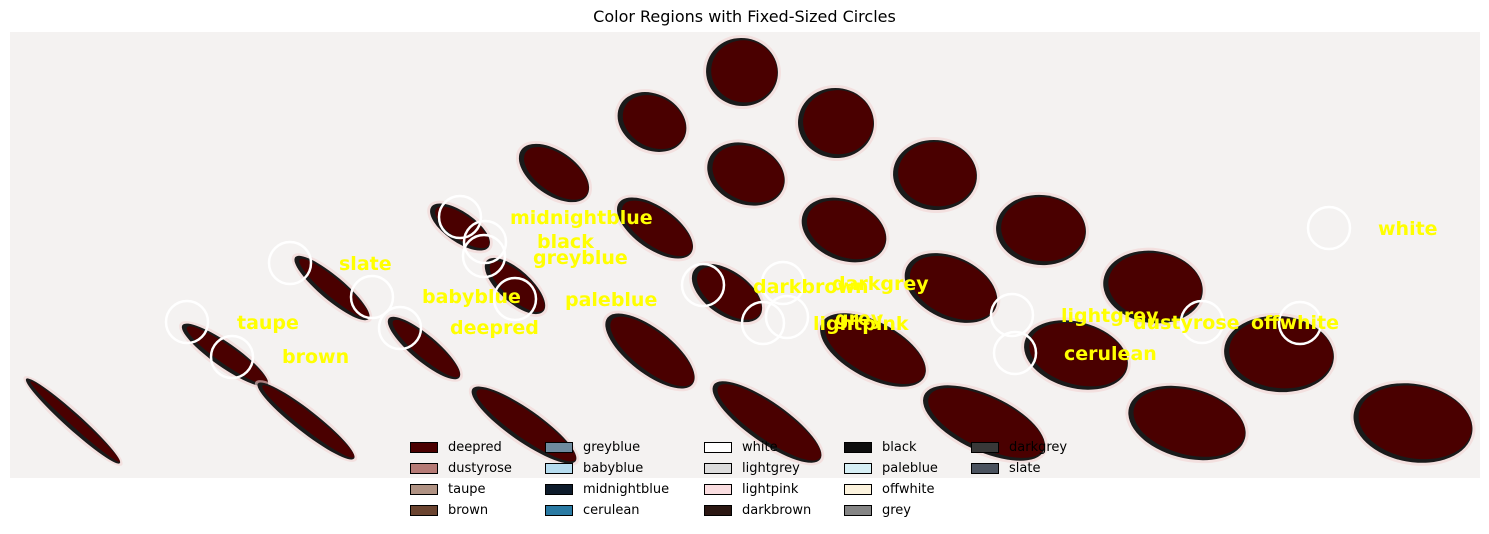 Image resolution: width=1489 pixels, height=534 pixels. What do you see at coordinates (424, 510) in the screenshot?
I see `legend-swatch-brown` at bounding box center [424, 510].